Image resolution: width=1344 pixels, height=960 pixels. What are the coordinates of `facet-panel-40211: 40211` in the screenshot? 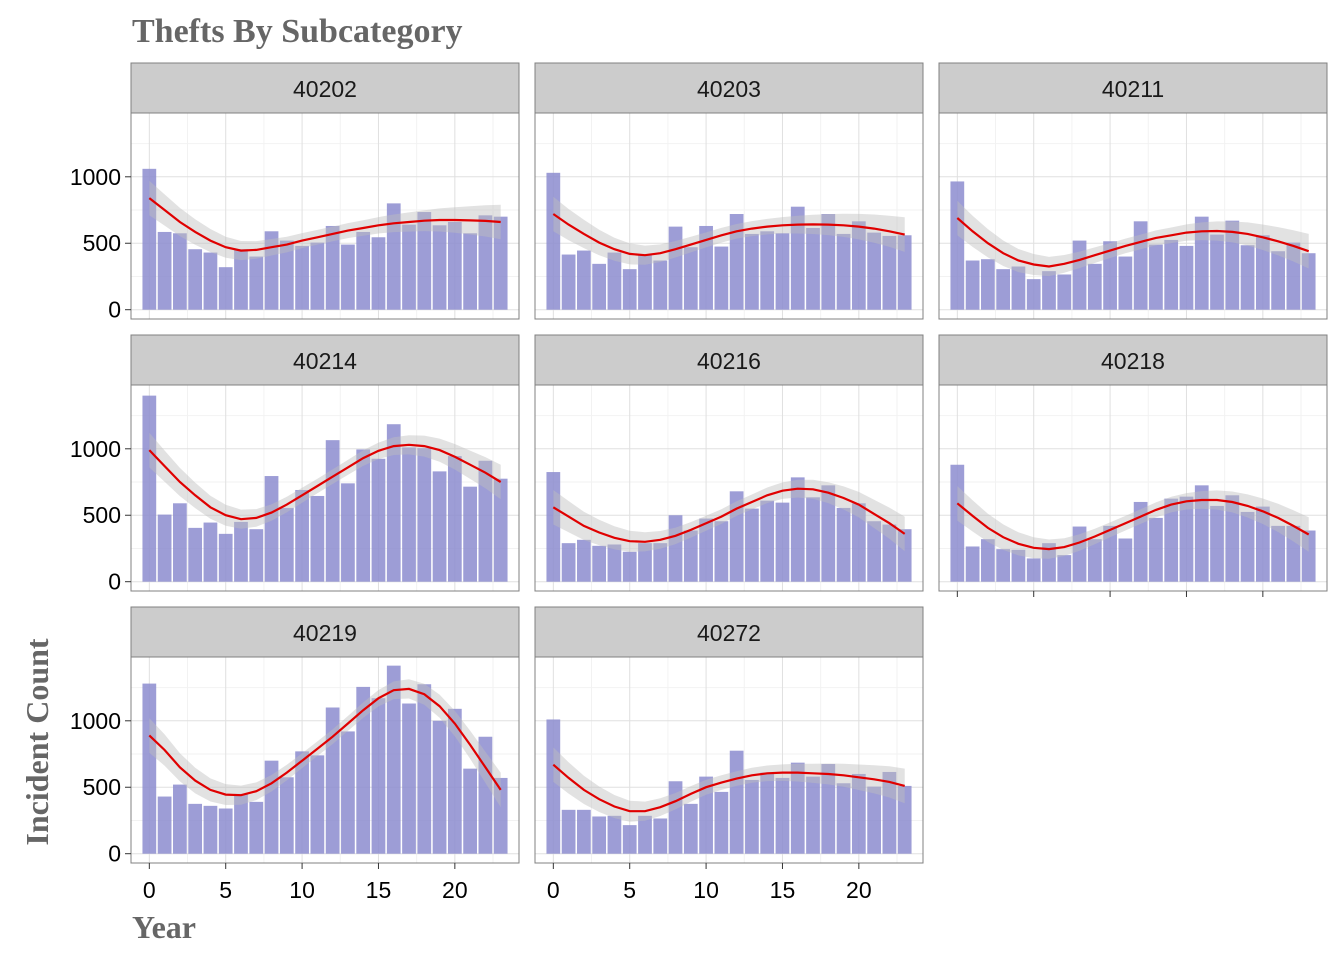 It's located at (1133, 191).